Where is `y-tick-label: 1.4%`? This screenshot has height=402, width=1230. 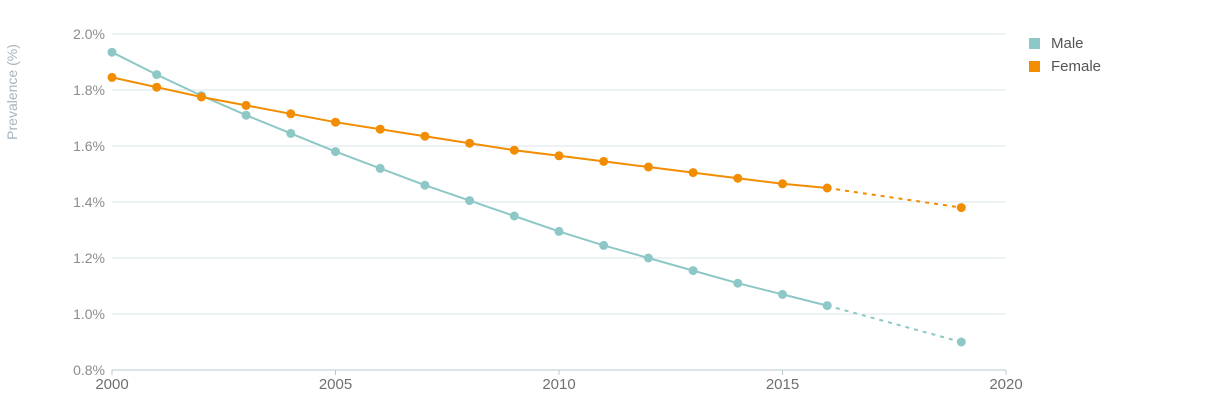 y-tick-label: 1.4% is located at coordinates (89, 202).